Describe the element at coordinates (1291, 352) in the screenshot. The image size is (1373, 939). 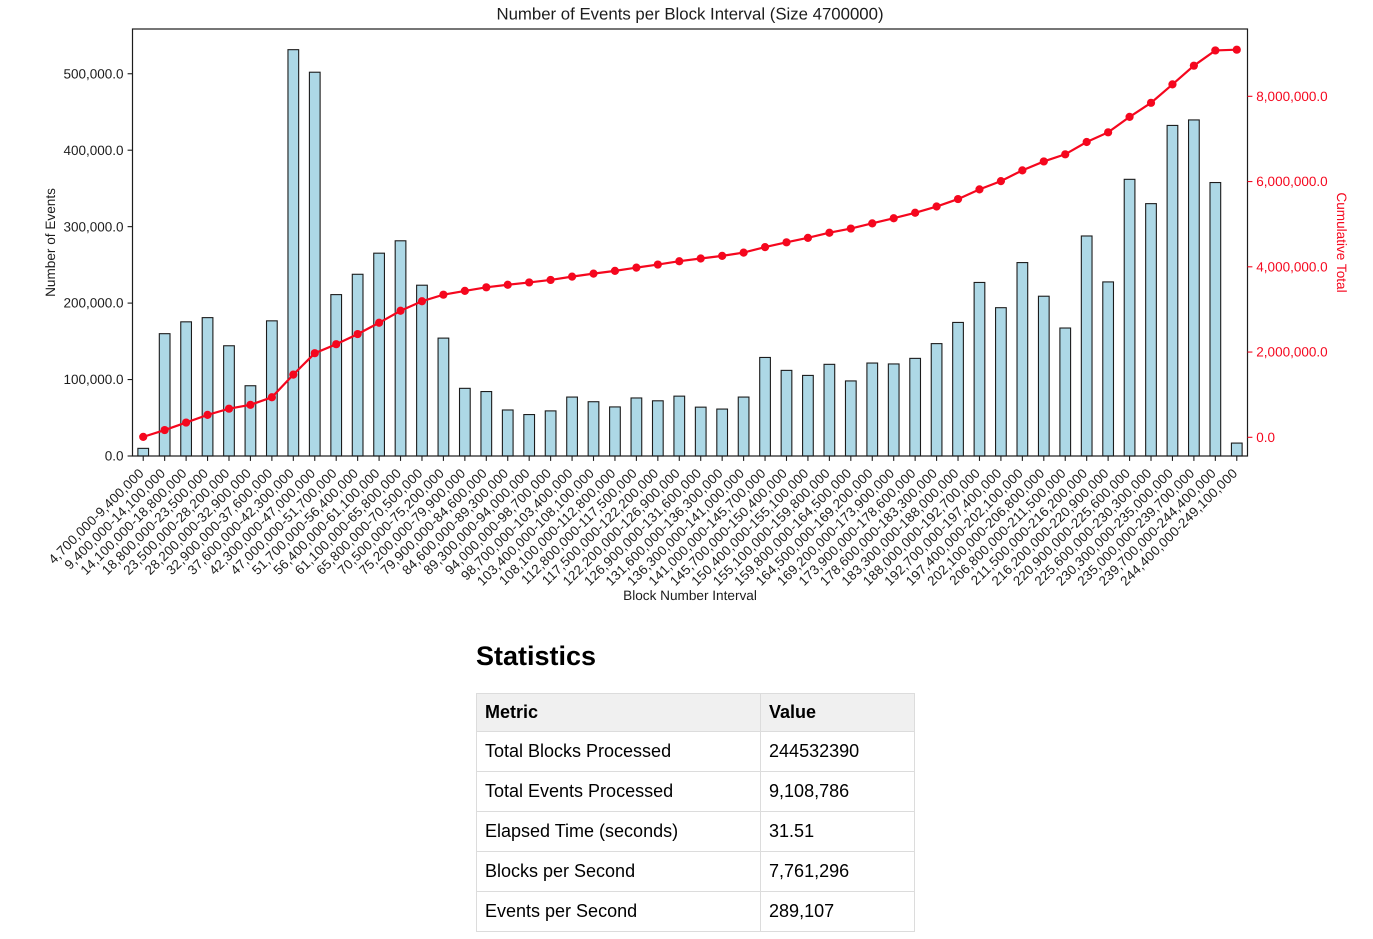
I see `svg-text: 2,000,000.0` at that location.